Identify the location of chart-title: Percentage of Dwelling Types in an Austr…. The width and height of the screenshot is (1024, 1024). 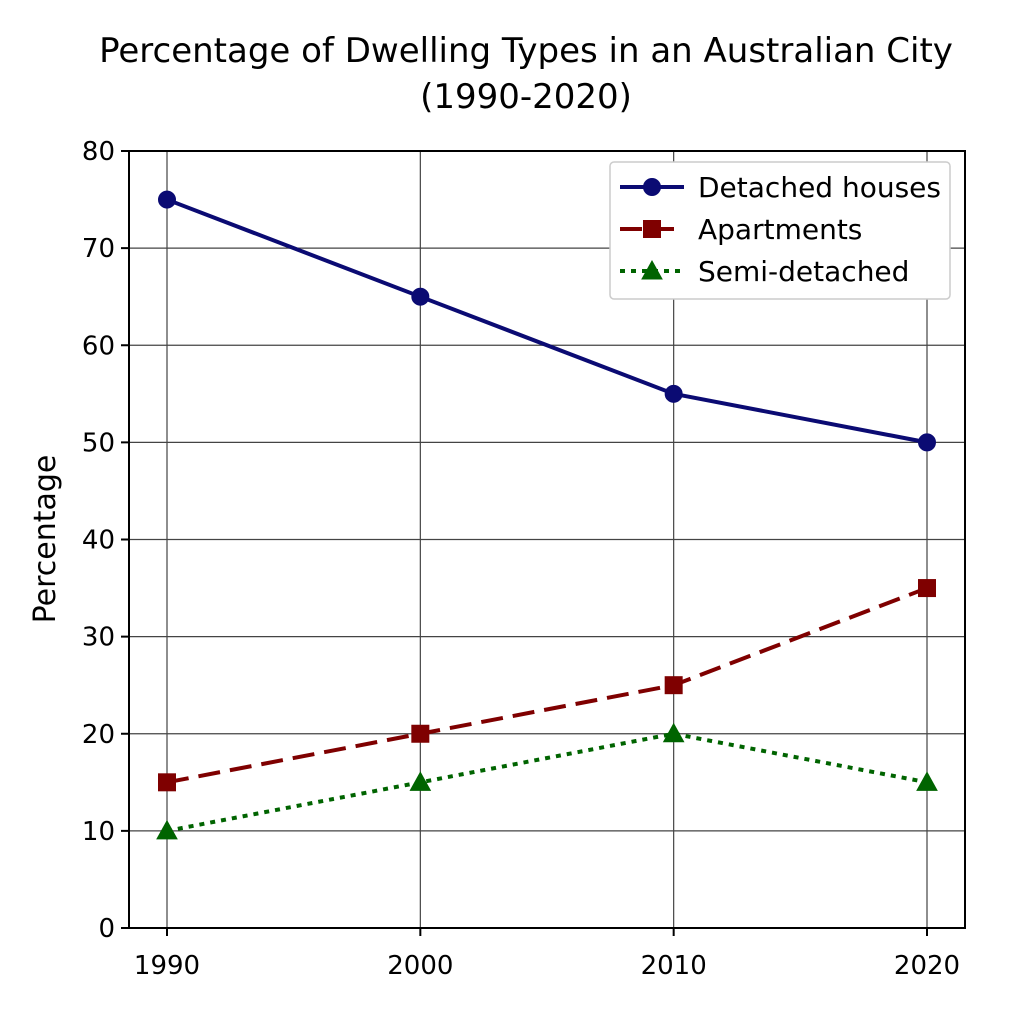
(526, 51).